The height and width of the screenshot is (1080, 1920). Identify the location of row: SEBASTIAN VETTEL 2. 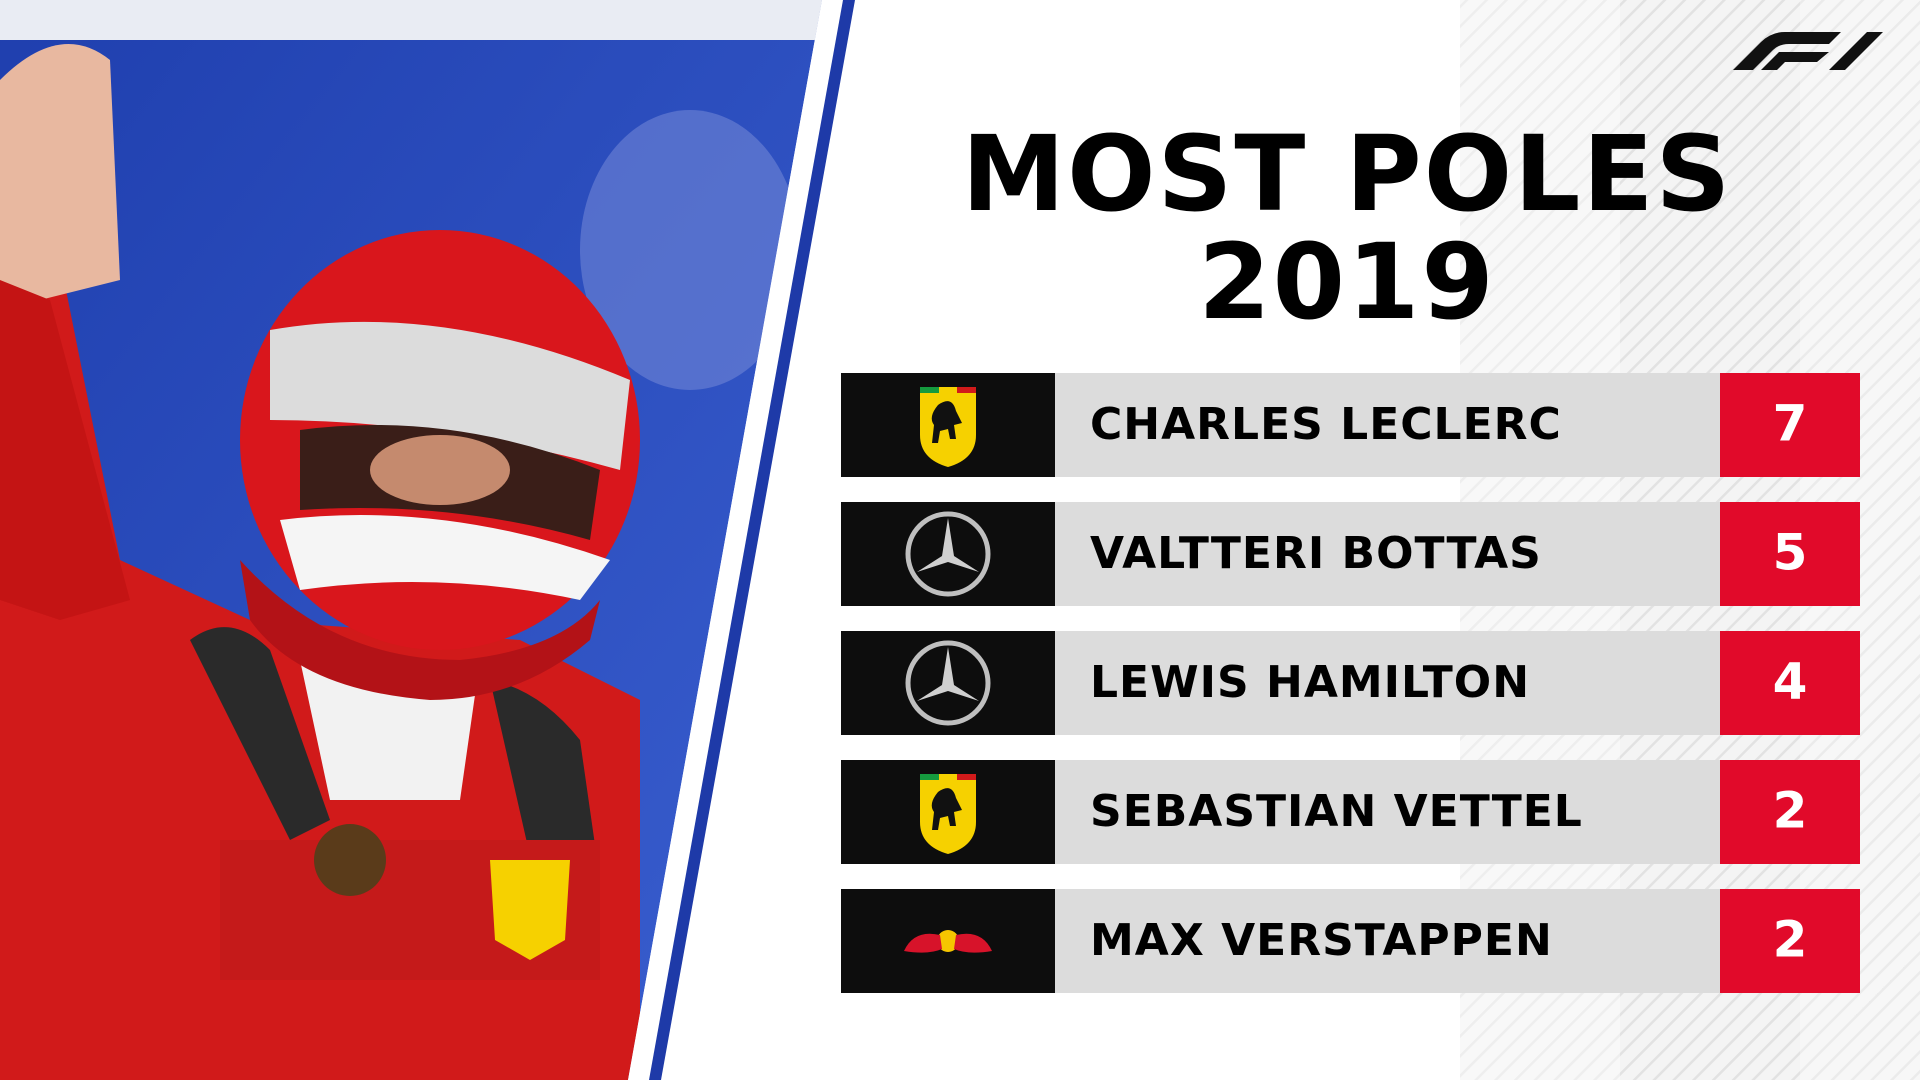
(1350, 812).